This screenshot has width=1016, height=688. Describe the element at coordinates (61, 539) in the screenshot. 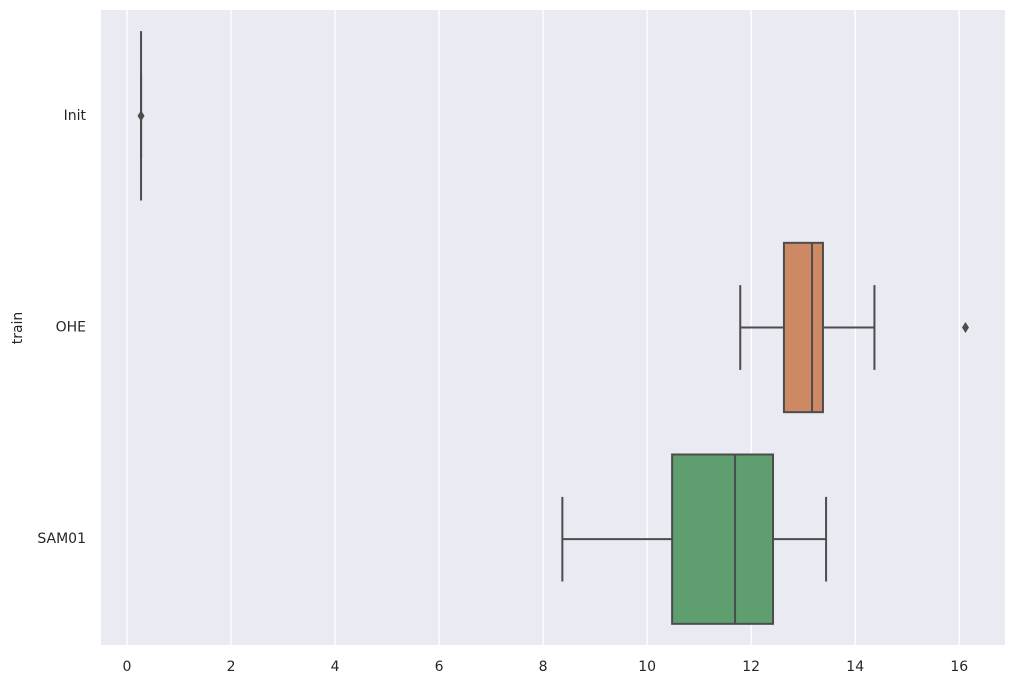

I see `y-tick-label: SAM01` at that location.